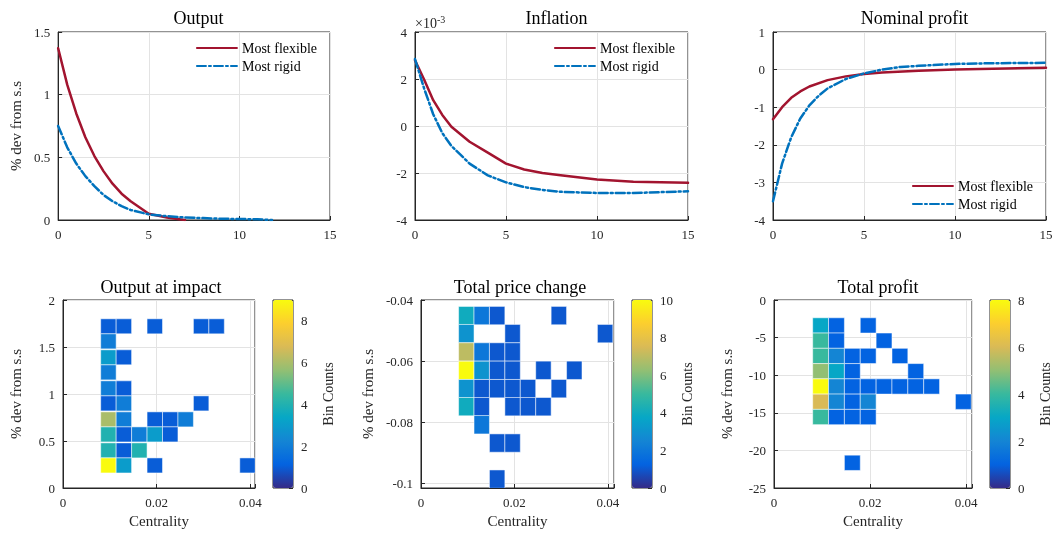 The height and width of the screenshot is (538, 1058). What do you see at coordinates (42, 157) in the screenshot?
I see `y-tick-label: 0.5` at bounding box center [42, 157].